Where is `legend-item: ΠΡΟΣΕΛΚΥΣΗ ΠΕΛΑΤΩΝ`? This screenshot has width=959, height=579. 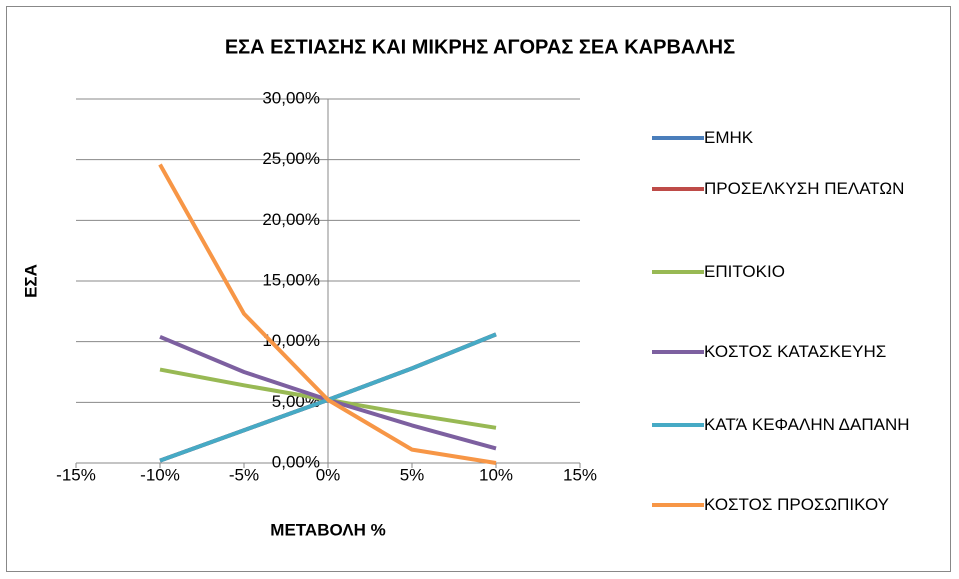
legend-item: ΠΡΟΣΕΛΚΥΣΗ ΠΕΛΑΤΩΝ is located at coordinates (802, 189).